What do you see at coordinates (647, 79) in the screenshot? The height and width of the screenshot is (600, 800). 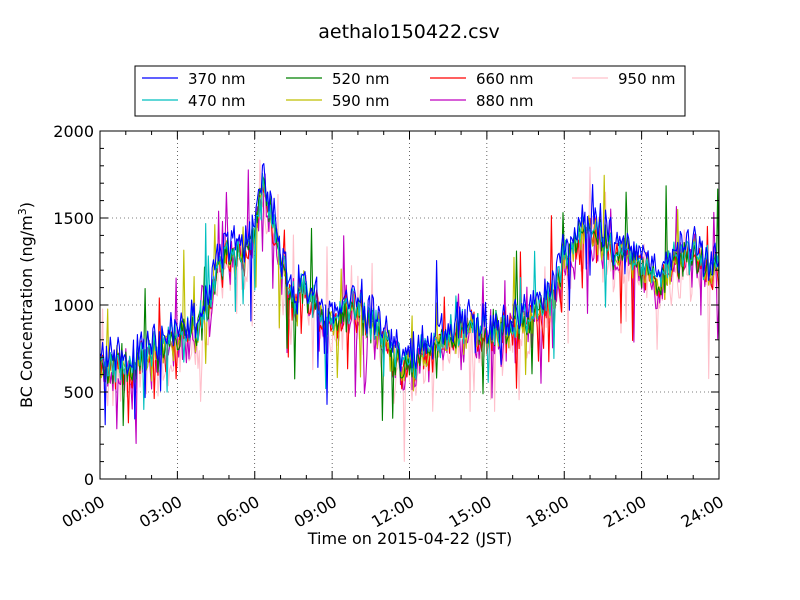 I see `legend-label: 950 nm` at bounding box center [647, 79].